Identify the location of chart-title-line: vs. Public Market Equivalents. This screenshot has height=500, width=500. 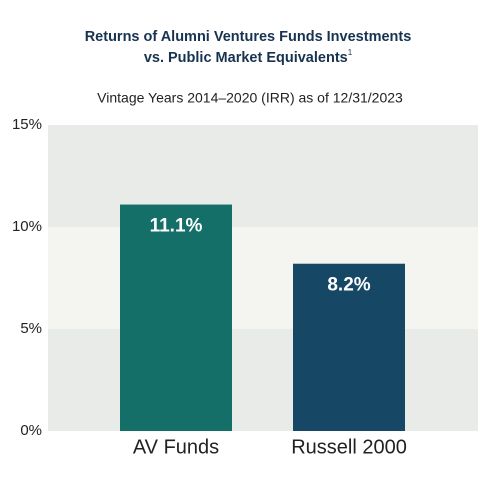
(246, 58).